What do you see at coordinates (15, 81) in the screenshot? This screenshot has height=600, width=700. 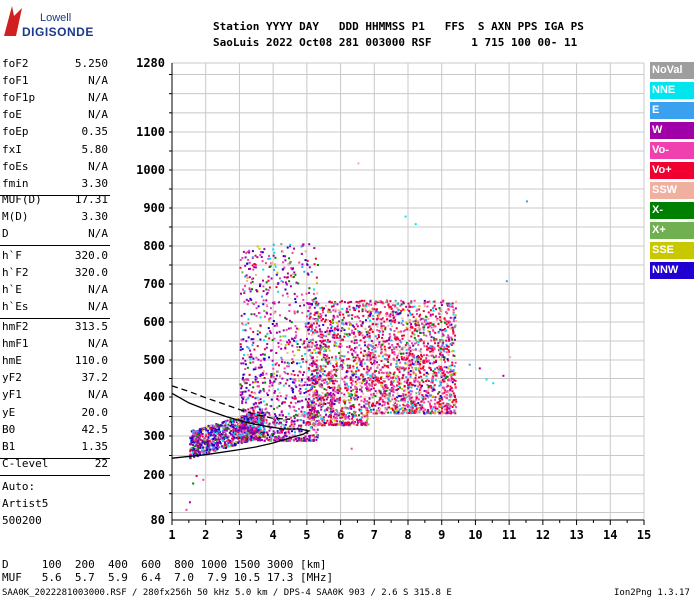 I see `param-label: foF1` at bounding box center [15, 81].